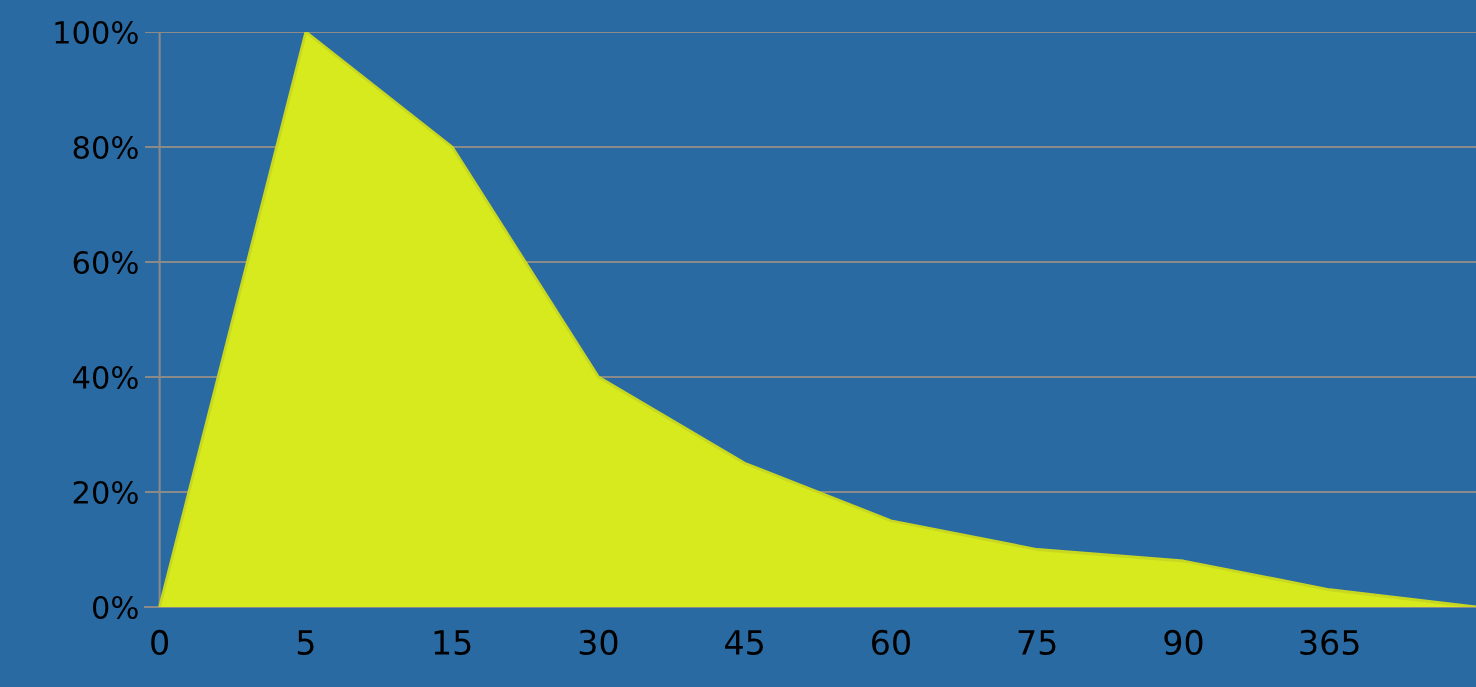 Image resolution: width=1476 pixels, height=687 pixels. Describe the element at coordinates (160, 642) in the screenshot. I see `x-tick-label: 0` at that location.